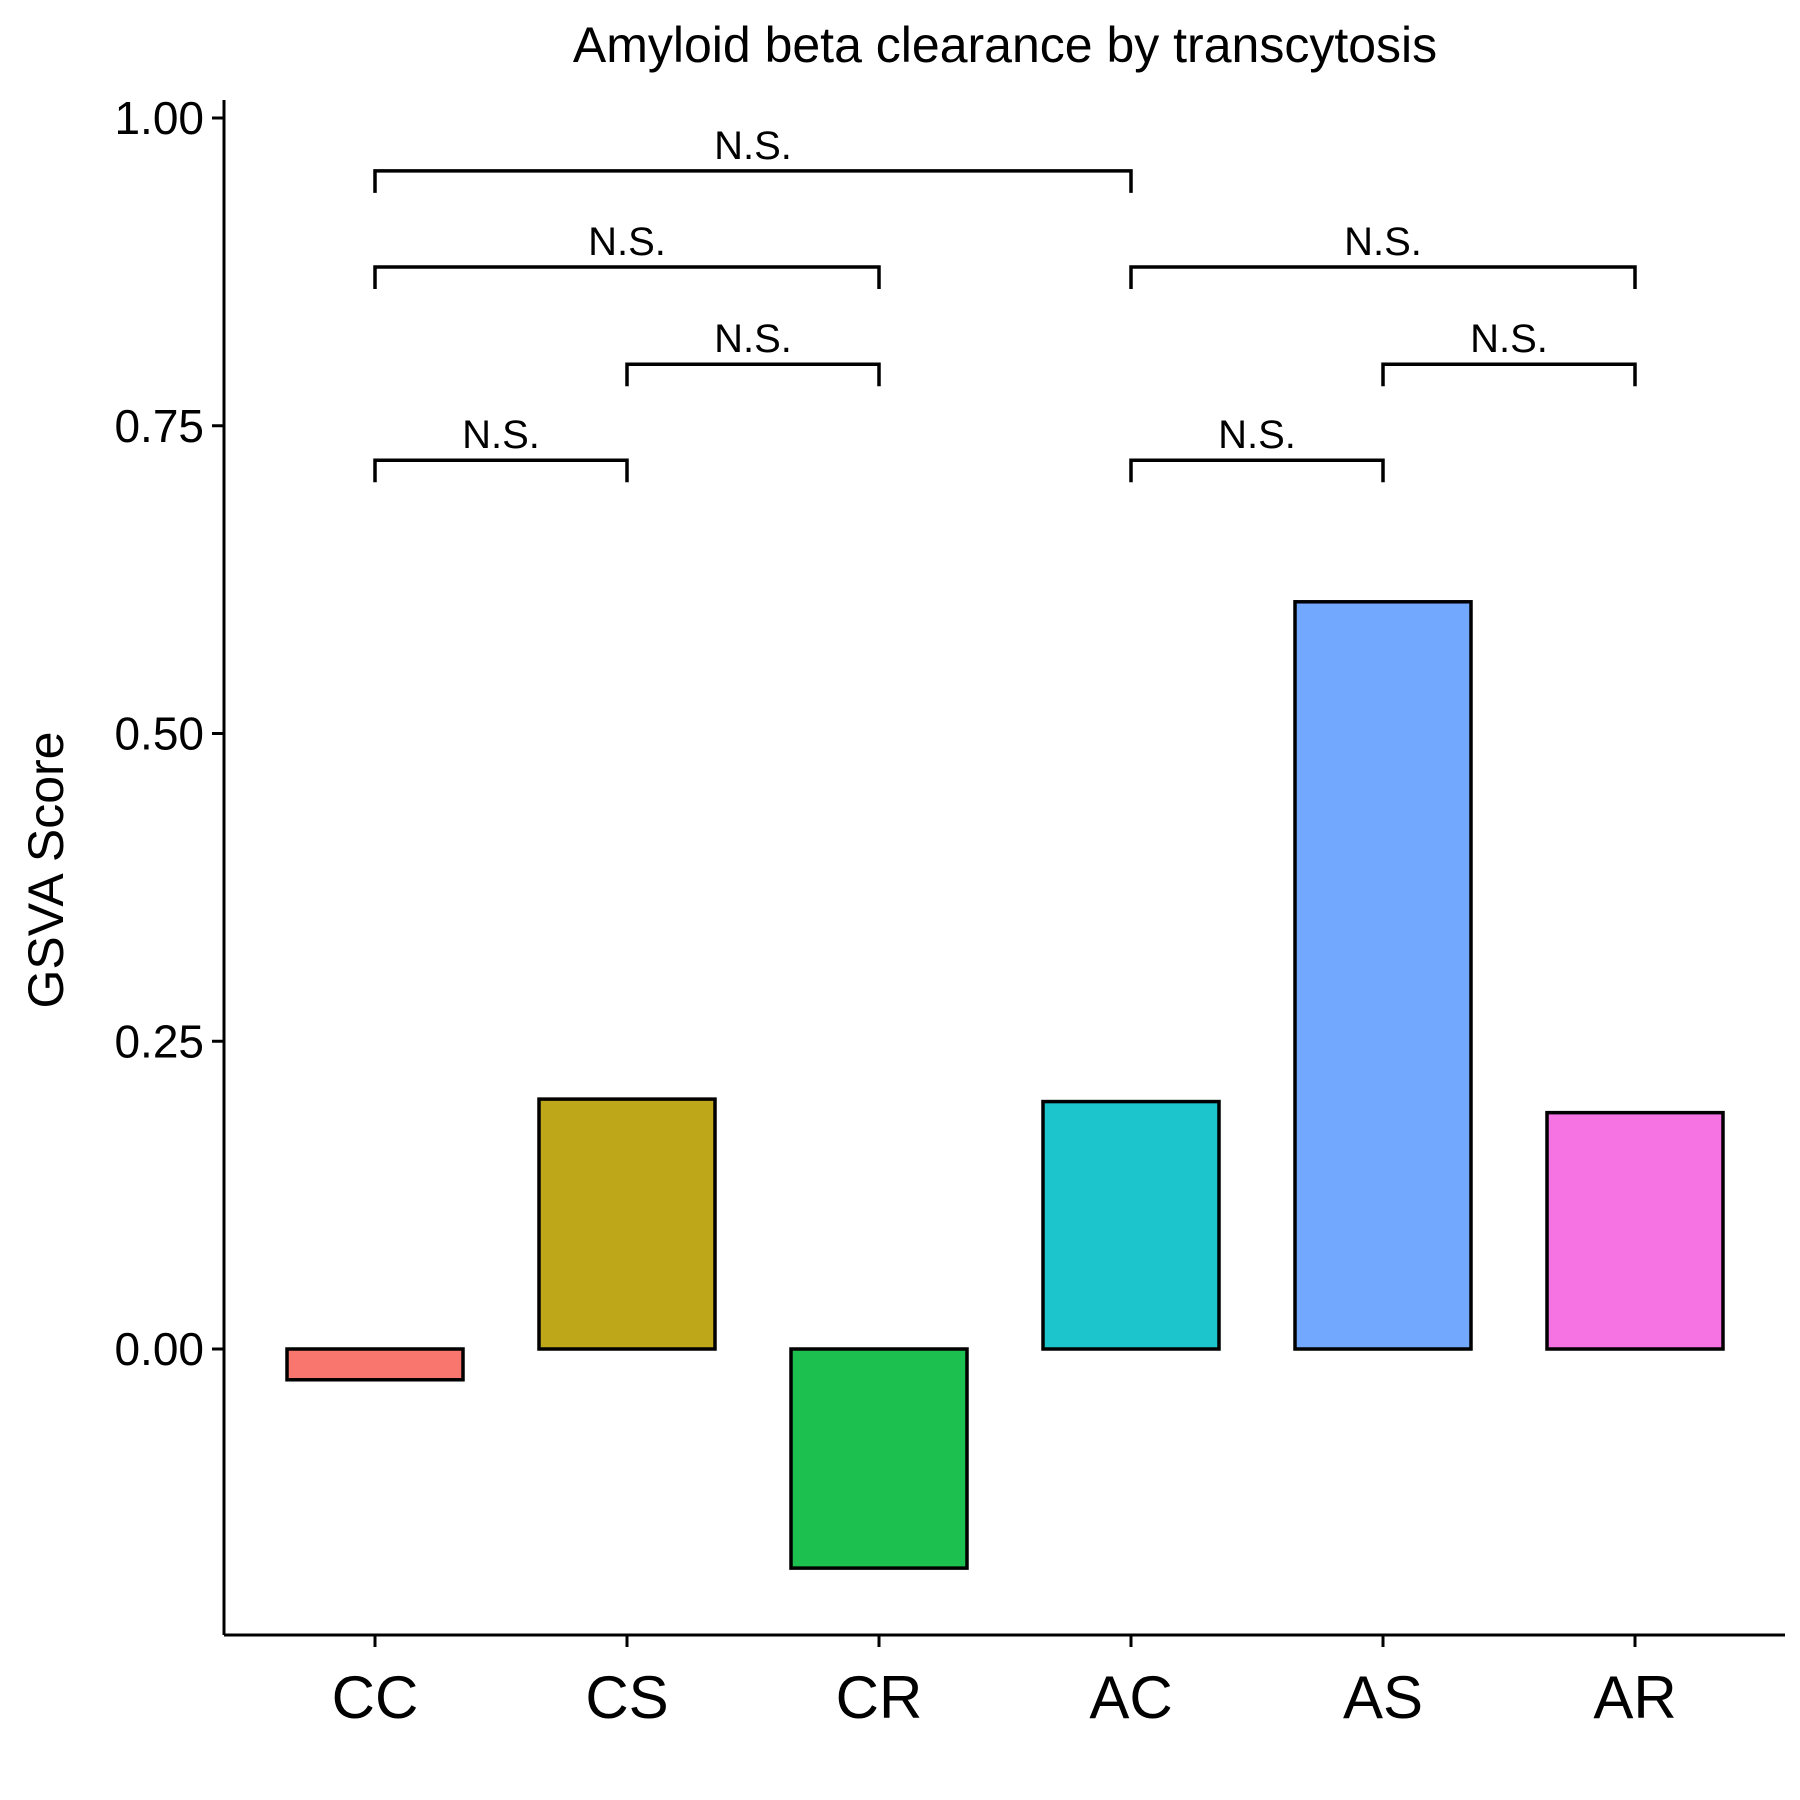 Image resolution: width=1800 pixels, height=1800 pixels. Describe the element at coordinates (159, 1041) in the screenshot. I see `y-tick-label: 0.25` at that location.